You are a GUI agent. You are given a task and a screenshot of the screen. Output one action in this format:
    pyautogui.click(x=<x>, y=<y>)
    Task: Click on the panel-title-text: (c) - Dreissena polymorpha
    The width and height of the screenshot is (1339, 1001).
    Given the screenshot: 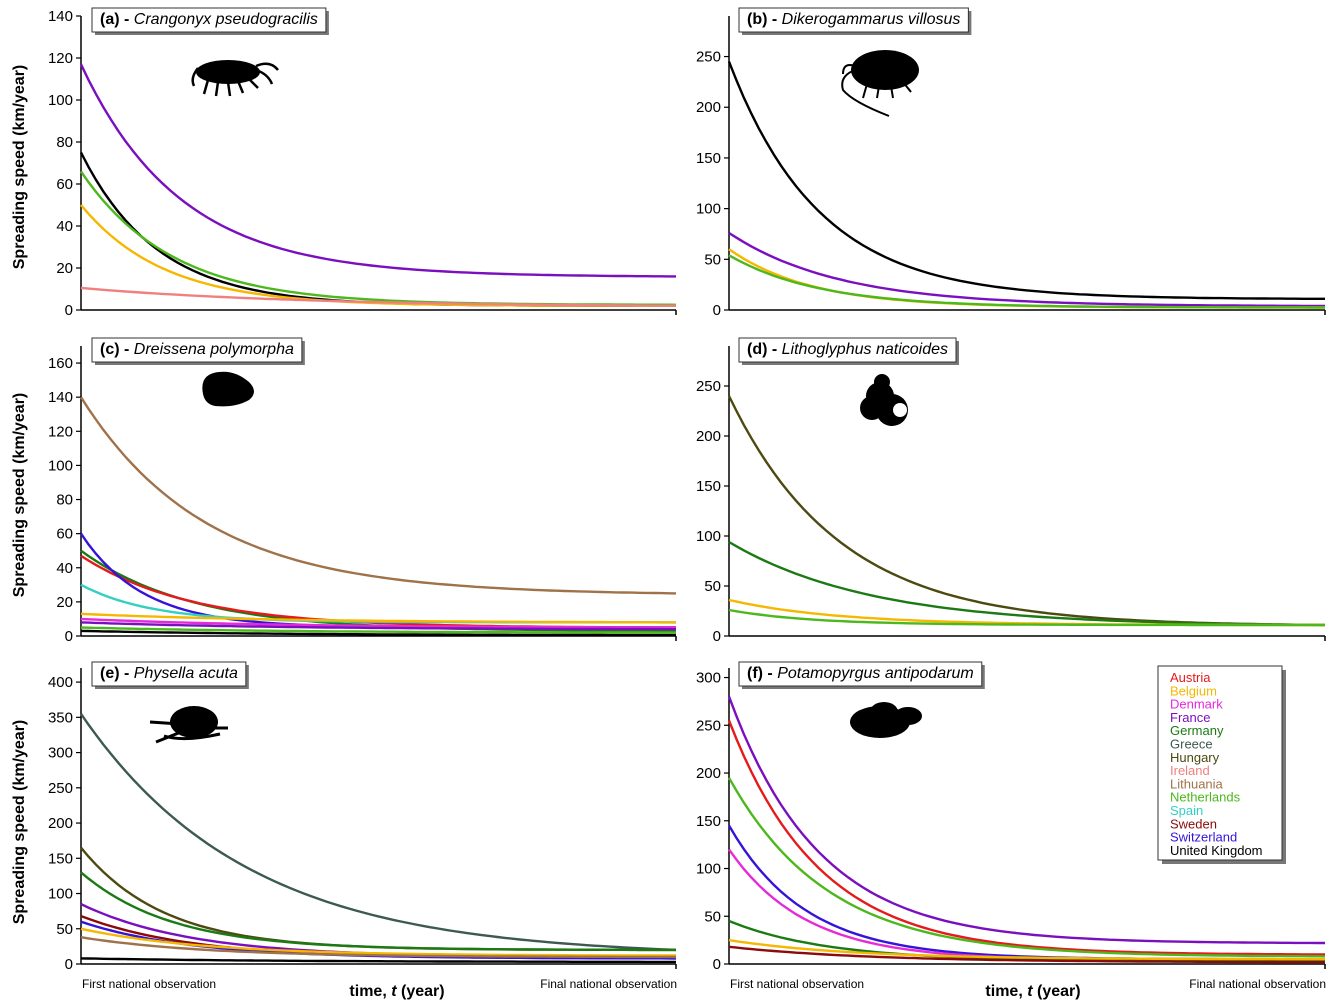 What is the action you would take?
    pyautogui.click(x=197, y=349)
    